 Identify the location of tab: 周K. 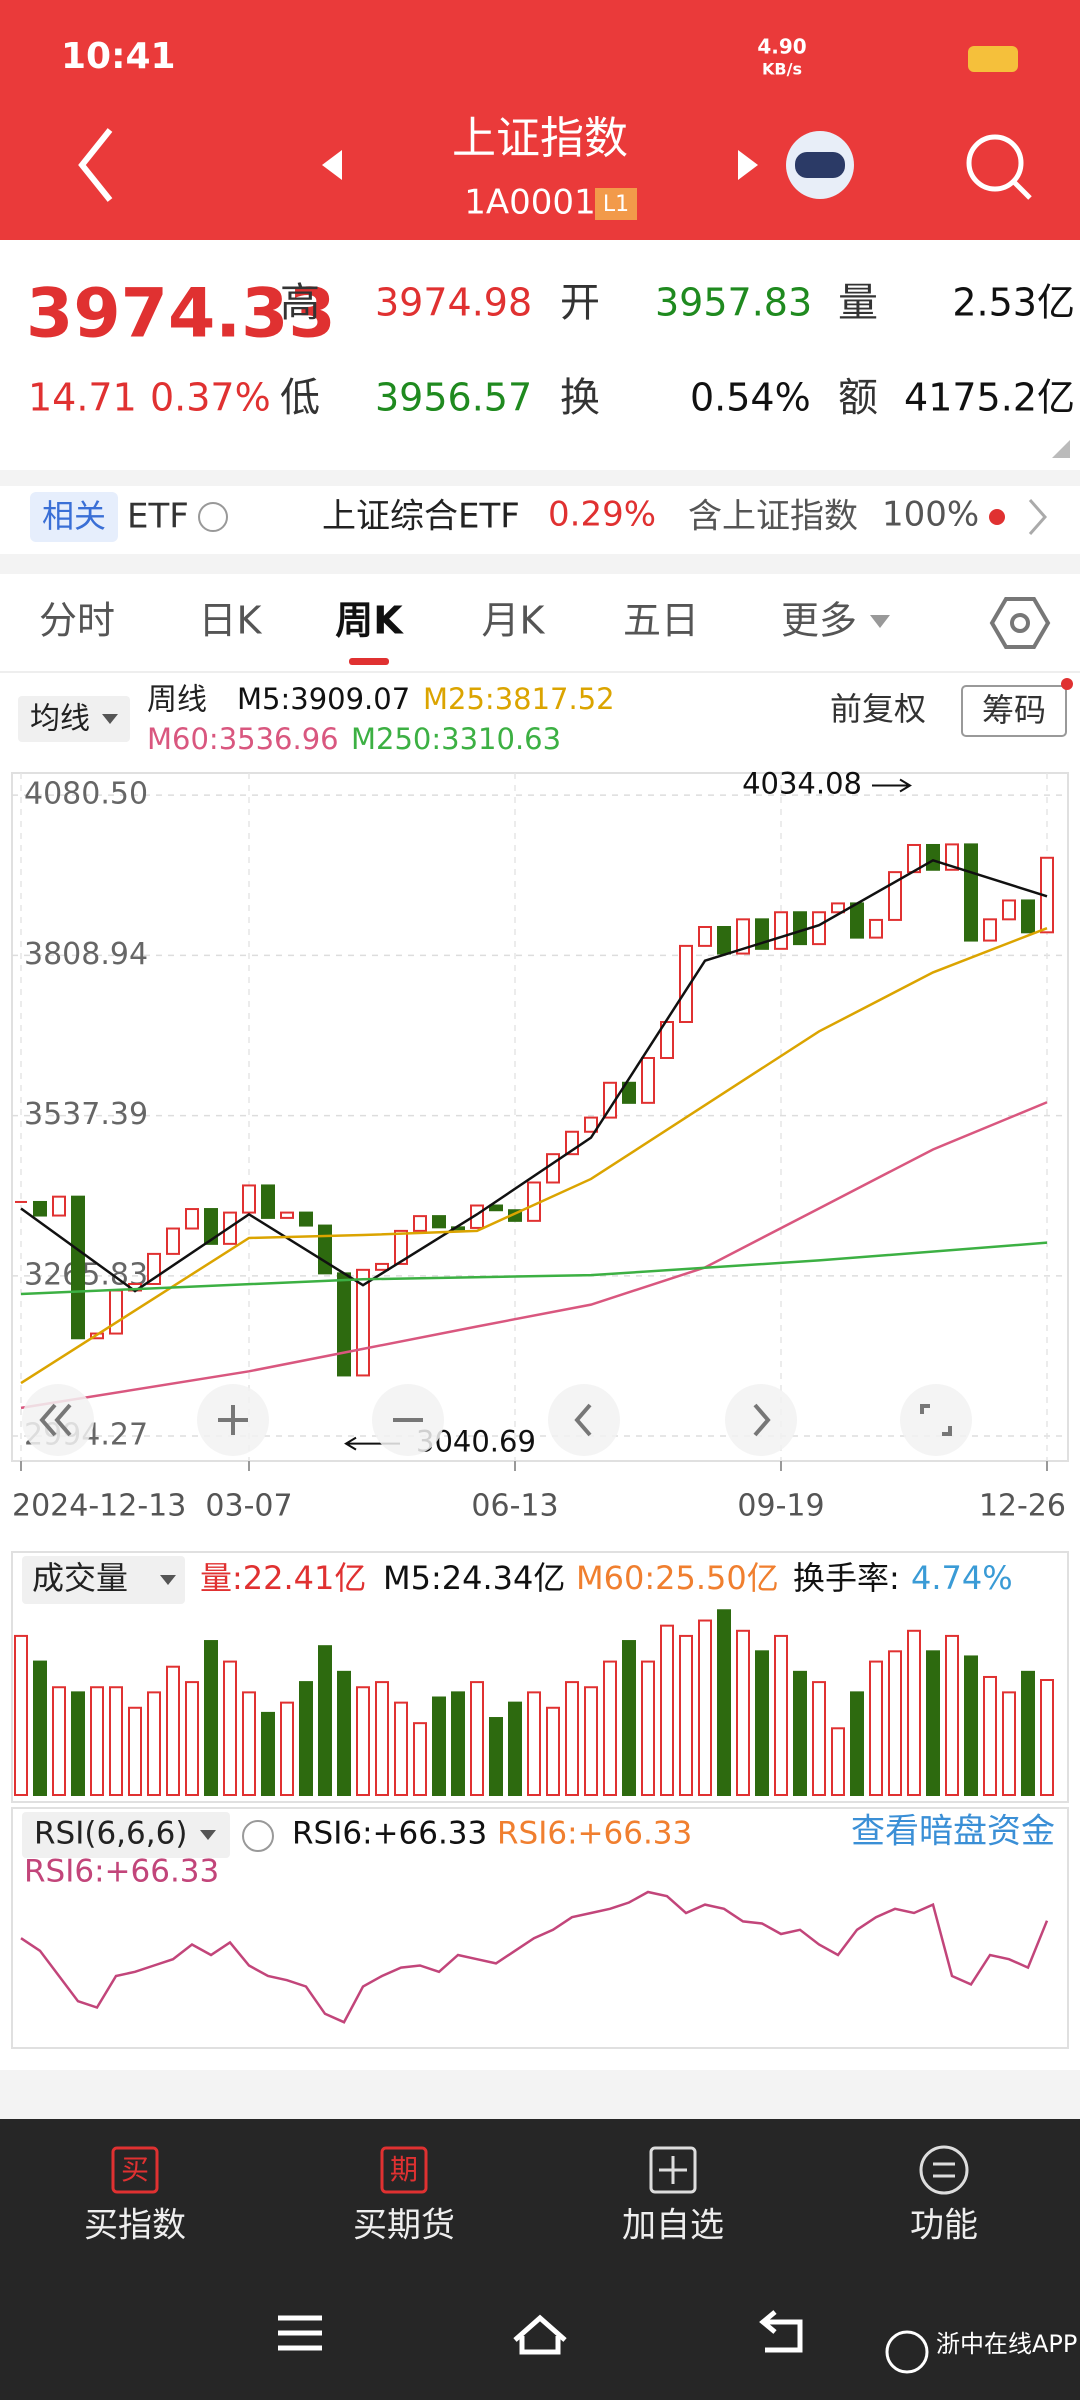
(369, 621).